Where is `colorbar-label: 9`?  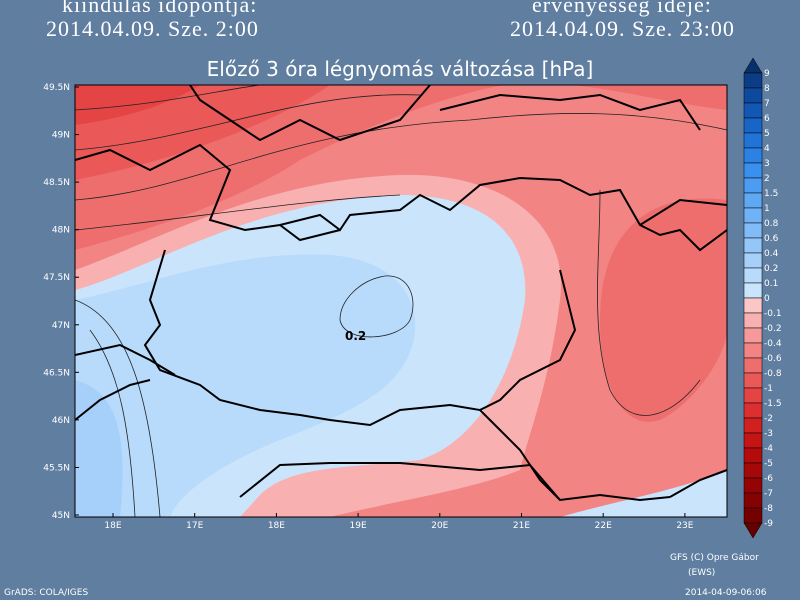 colorbar-label: 9 is located at coordinates (767, 74).